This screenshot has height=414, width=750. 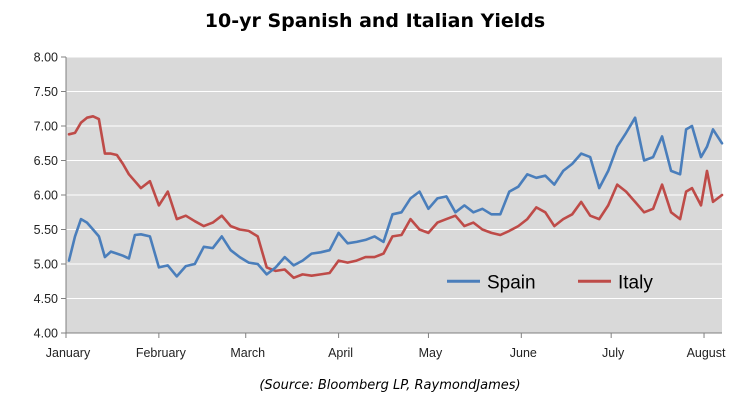 What do you see at coordinates (46, 127) in the screenshot?
I see `y-tick-label: 7.00` at bounding box center [46, 127].